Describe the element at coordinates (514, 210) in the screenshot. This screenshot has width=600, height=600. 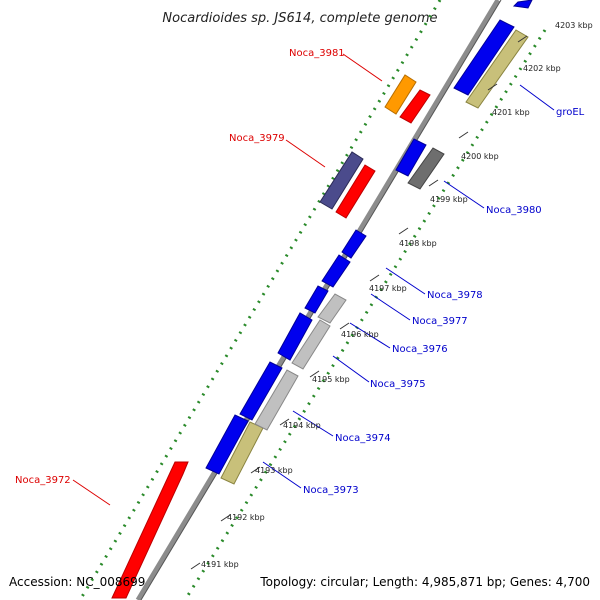
I see `label-noca-3980: Noca_3980` at that location.